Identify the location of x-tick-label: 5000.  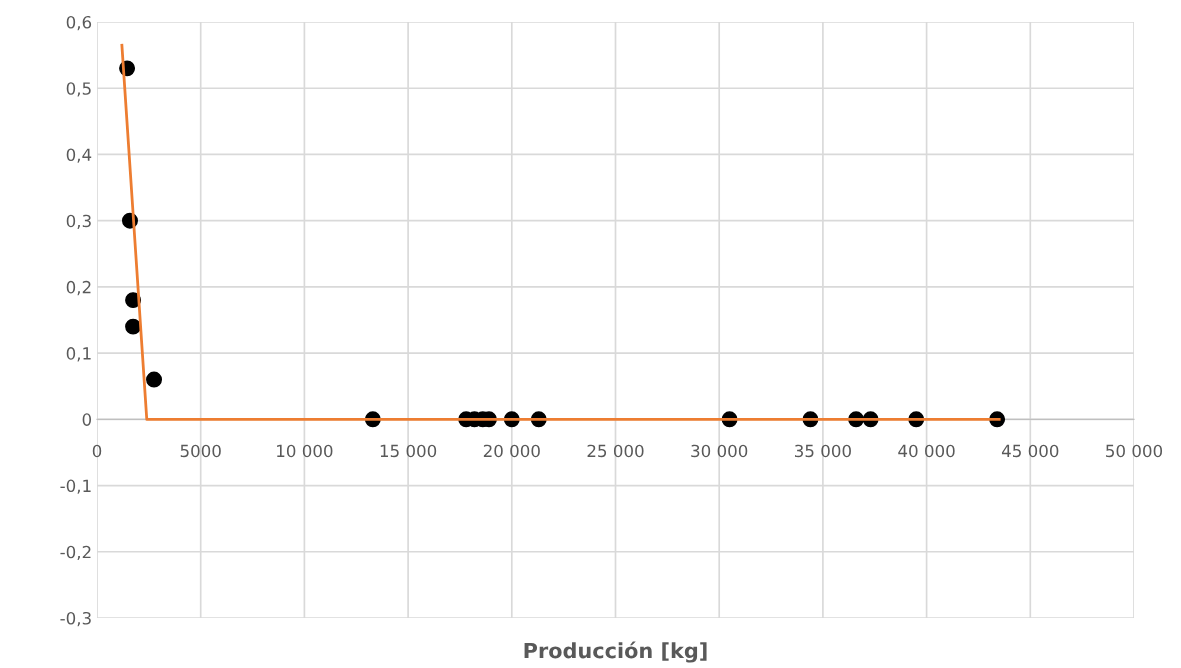
(200, 451).